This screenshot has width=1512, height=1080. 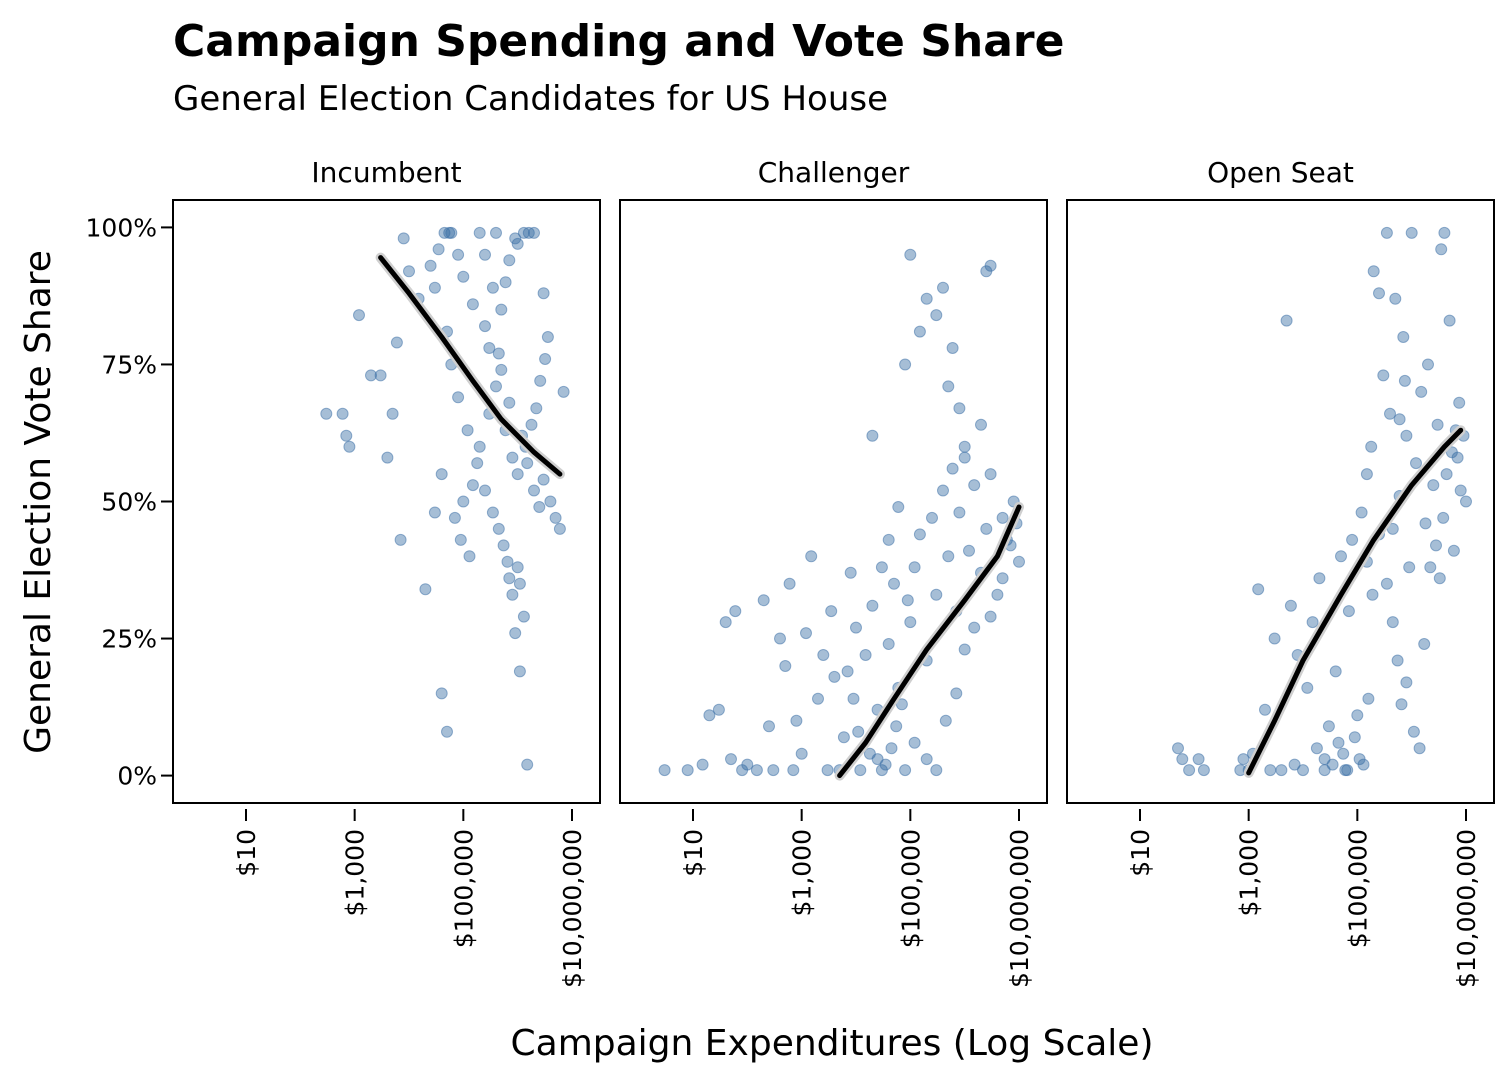 What do you see at coordinates (834, 172) in the screenshot?
I see `facet-label: Challenger` at bounding box center [834, 172].